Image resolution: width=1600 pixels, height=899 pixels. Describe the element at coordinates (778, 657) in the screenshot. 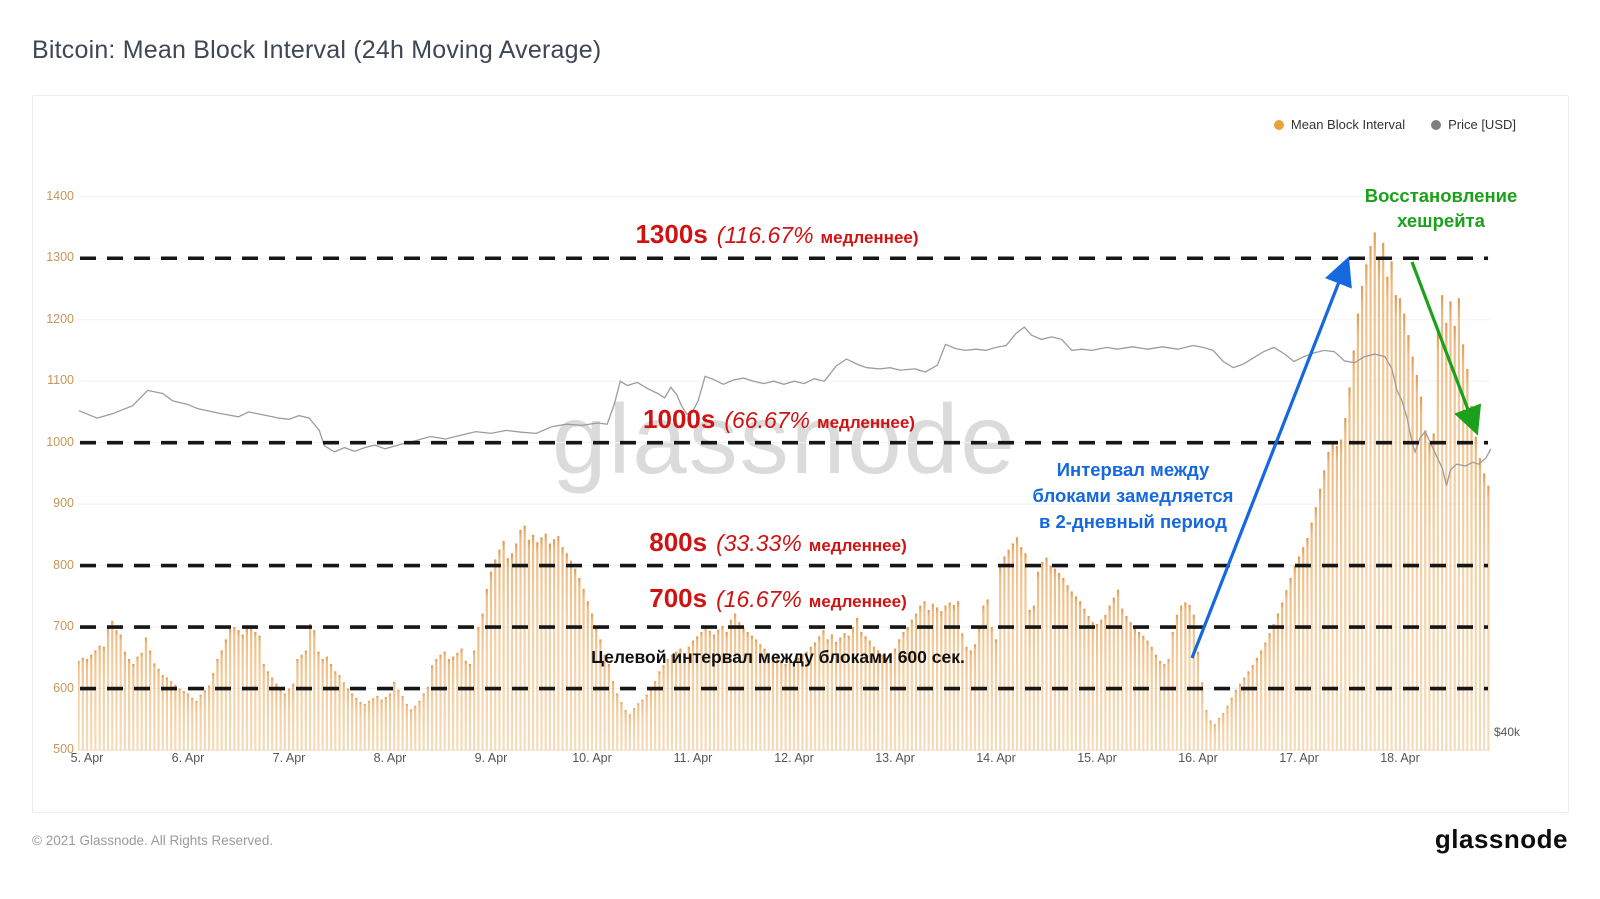

I see `annotation-target-600s: Целевой интервал между блоками 600 сек.` at that location.